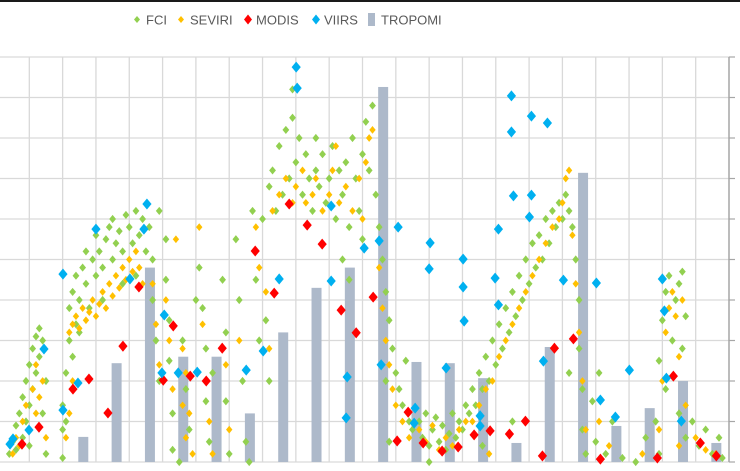  Describe the element at coordinates (405, 20) in the screenshot. I see `legend-item-tropomi: TROPOMI` at that location.